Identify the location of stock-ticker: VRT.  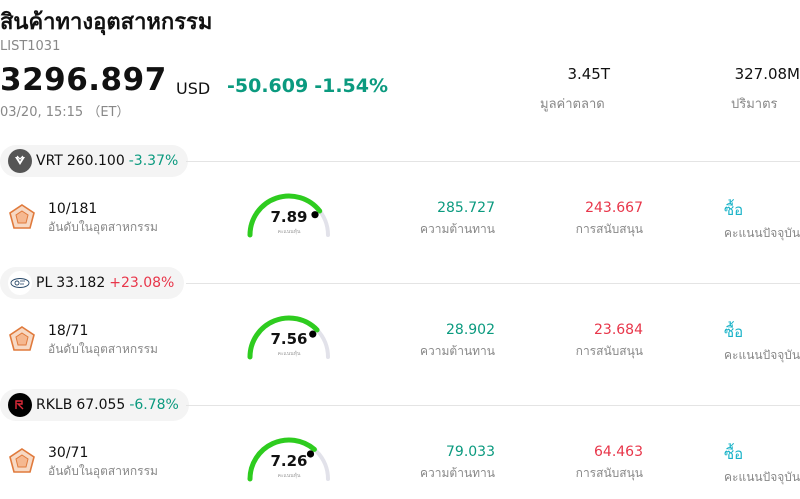
(49, 161).